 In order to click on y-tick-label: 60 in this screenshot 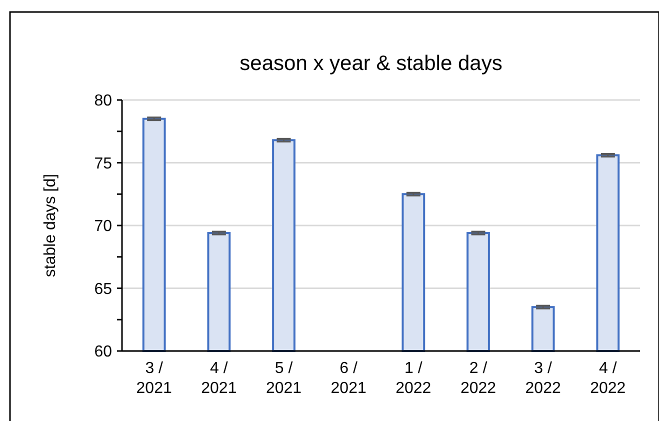, I will do `click(103, 352)`.